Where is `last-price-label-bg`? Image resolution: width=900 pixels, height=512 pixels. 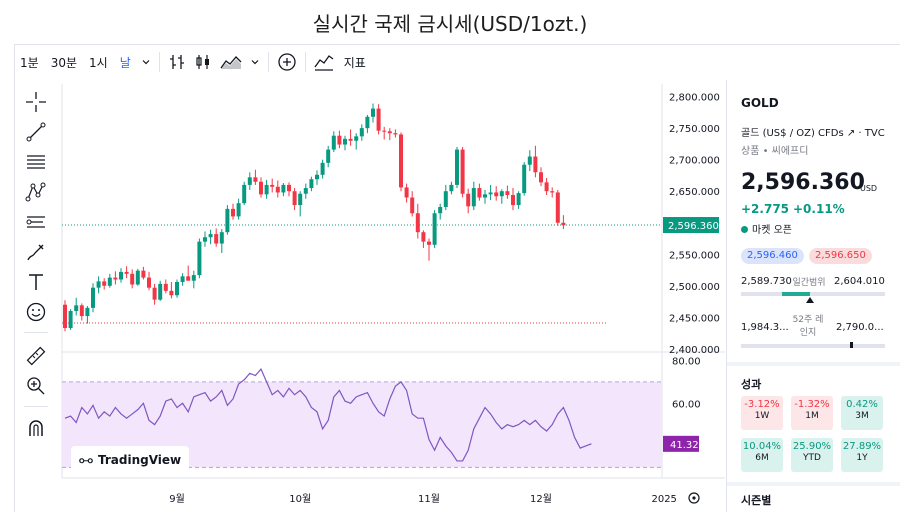
last-price-label-bg is located at coordinates (691, 225).